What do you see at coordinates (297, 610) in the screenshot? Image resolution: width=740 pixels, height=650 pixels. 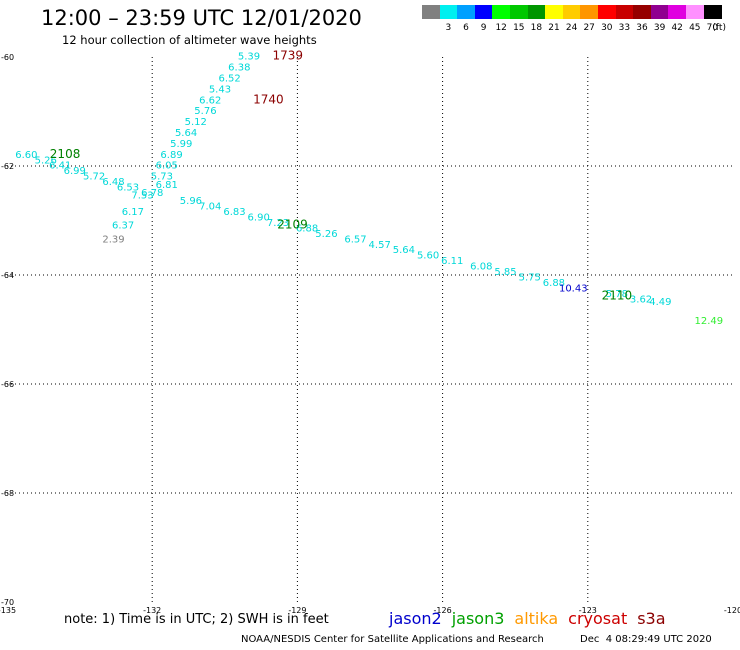 I see `lon-tick-label: -129` at bounding box center [297, 610].